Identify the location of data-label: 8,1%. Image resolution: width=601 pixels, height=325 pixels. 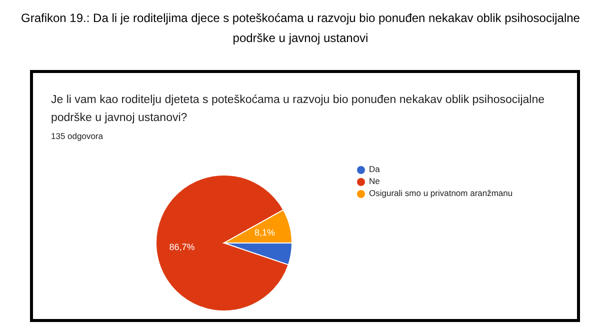
(265, 232).